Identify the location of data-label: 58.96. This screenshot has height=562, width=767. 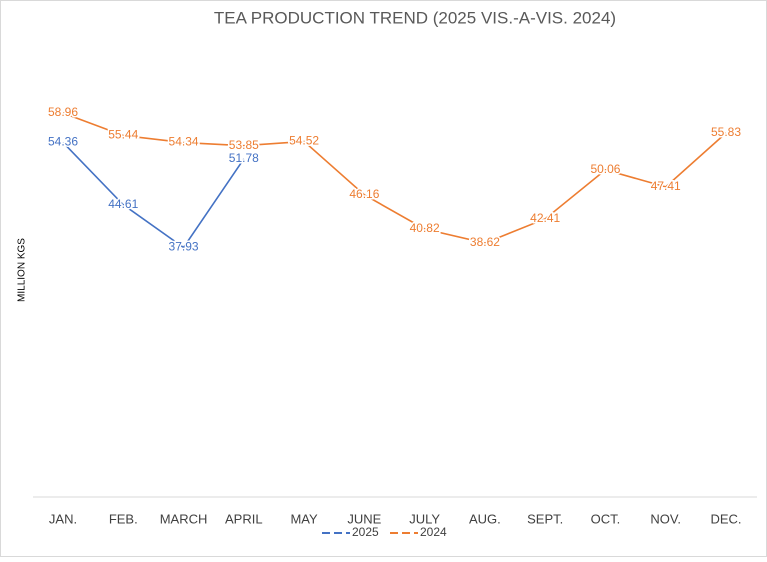
(63, 112).